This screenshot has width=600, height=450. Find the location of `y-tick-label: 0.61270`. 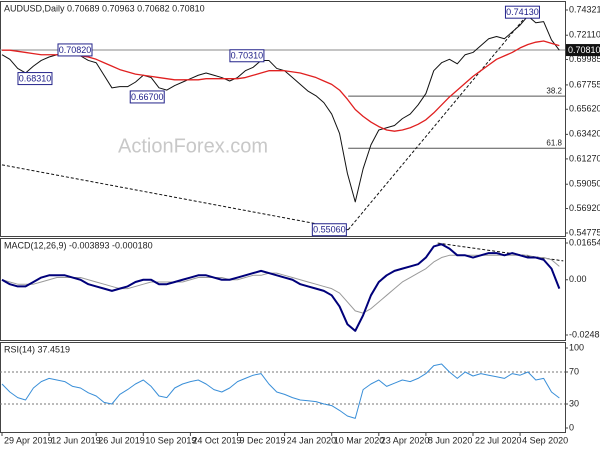

y-tick-label: 0.61270 is located at coordinates (584, 158).